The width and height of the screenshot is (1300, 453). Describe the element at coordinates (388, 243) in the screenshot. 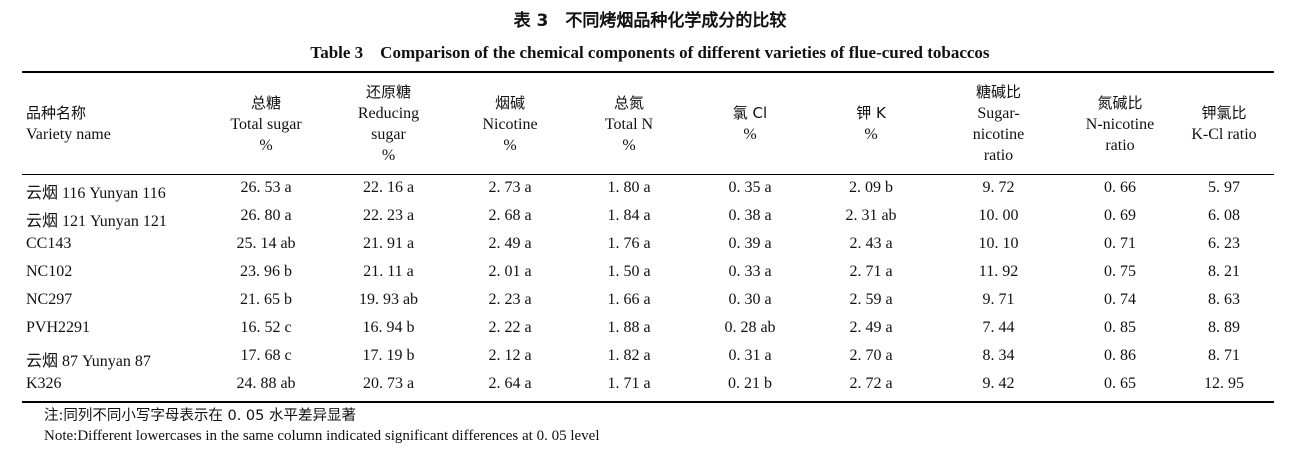

I see `cell-reducing-sugar: 21. 91 a` at that location.